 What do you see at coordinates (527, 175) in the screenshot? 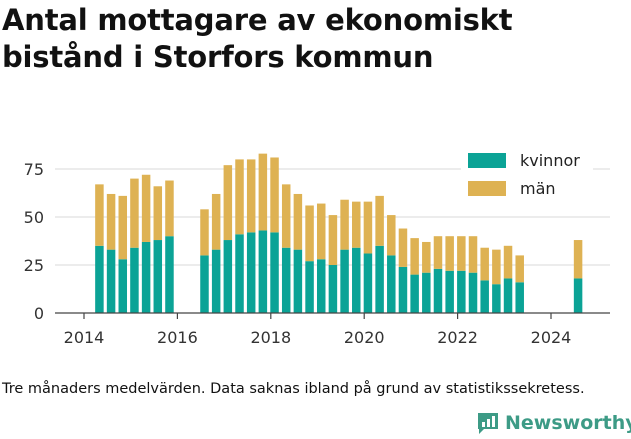
I see `legend: kvinnor män` at bounding box center [527, 175].